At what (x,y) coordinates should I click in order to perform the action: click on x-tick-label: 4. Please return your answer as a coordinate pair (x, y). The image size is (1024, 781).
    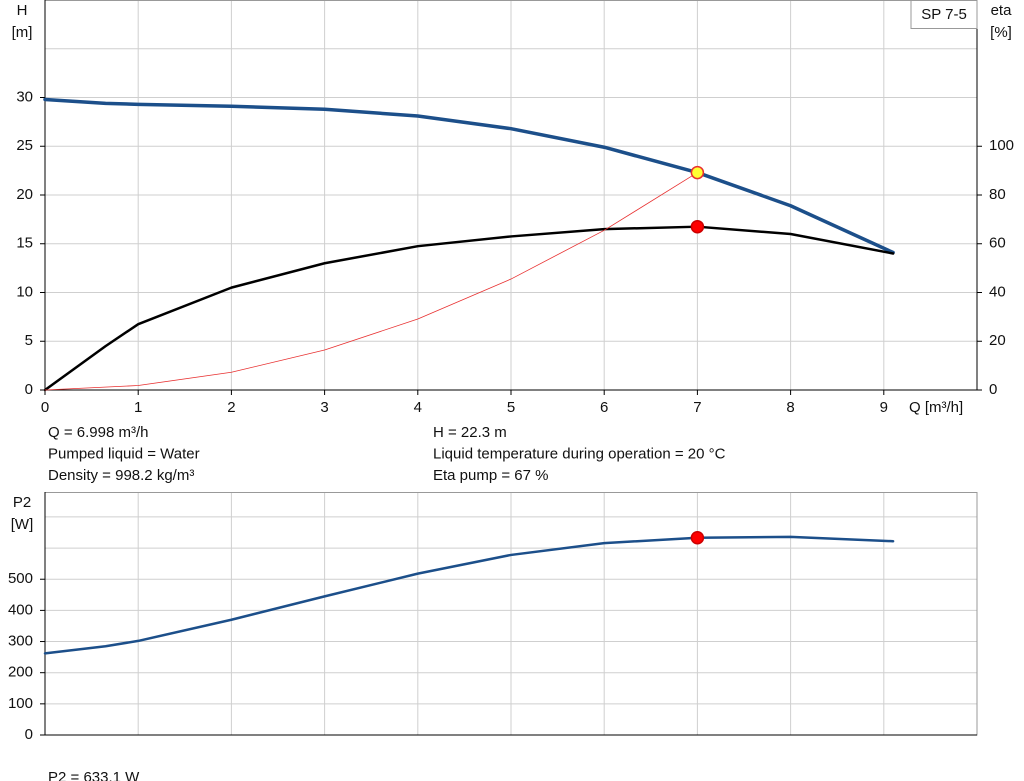
    Looking at the image, I should click on (418, 407).